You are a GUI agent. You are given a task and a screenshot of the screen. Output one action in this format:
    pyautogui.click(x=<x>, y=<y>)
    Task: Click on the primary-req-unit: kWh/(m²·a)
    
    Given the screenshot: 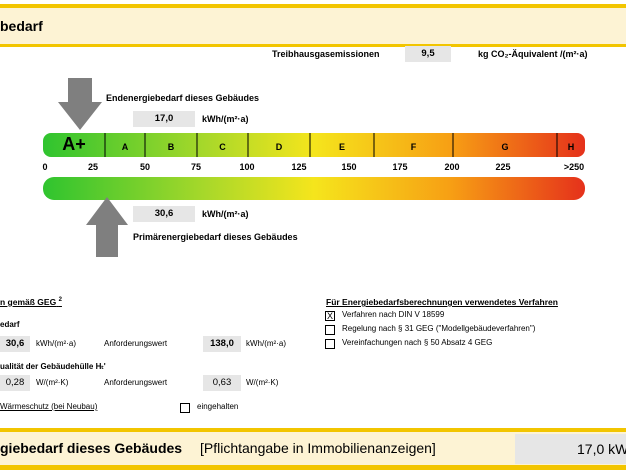 What is the action you would take?
    pyautogui.click(x=56, y=343)
    